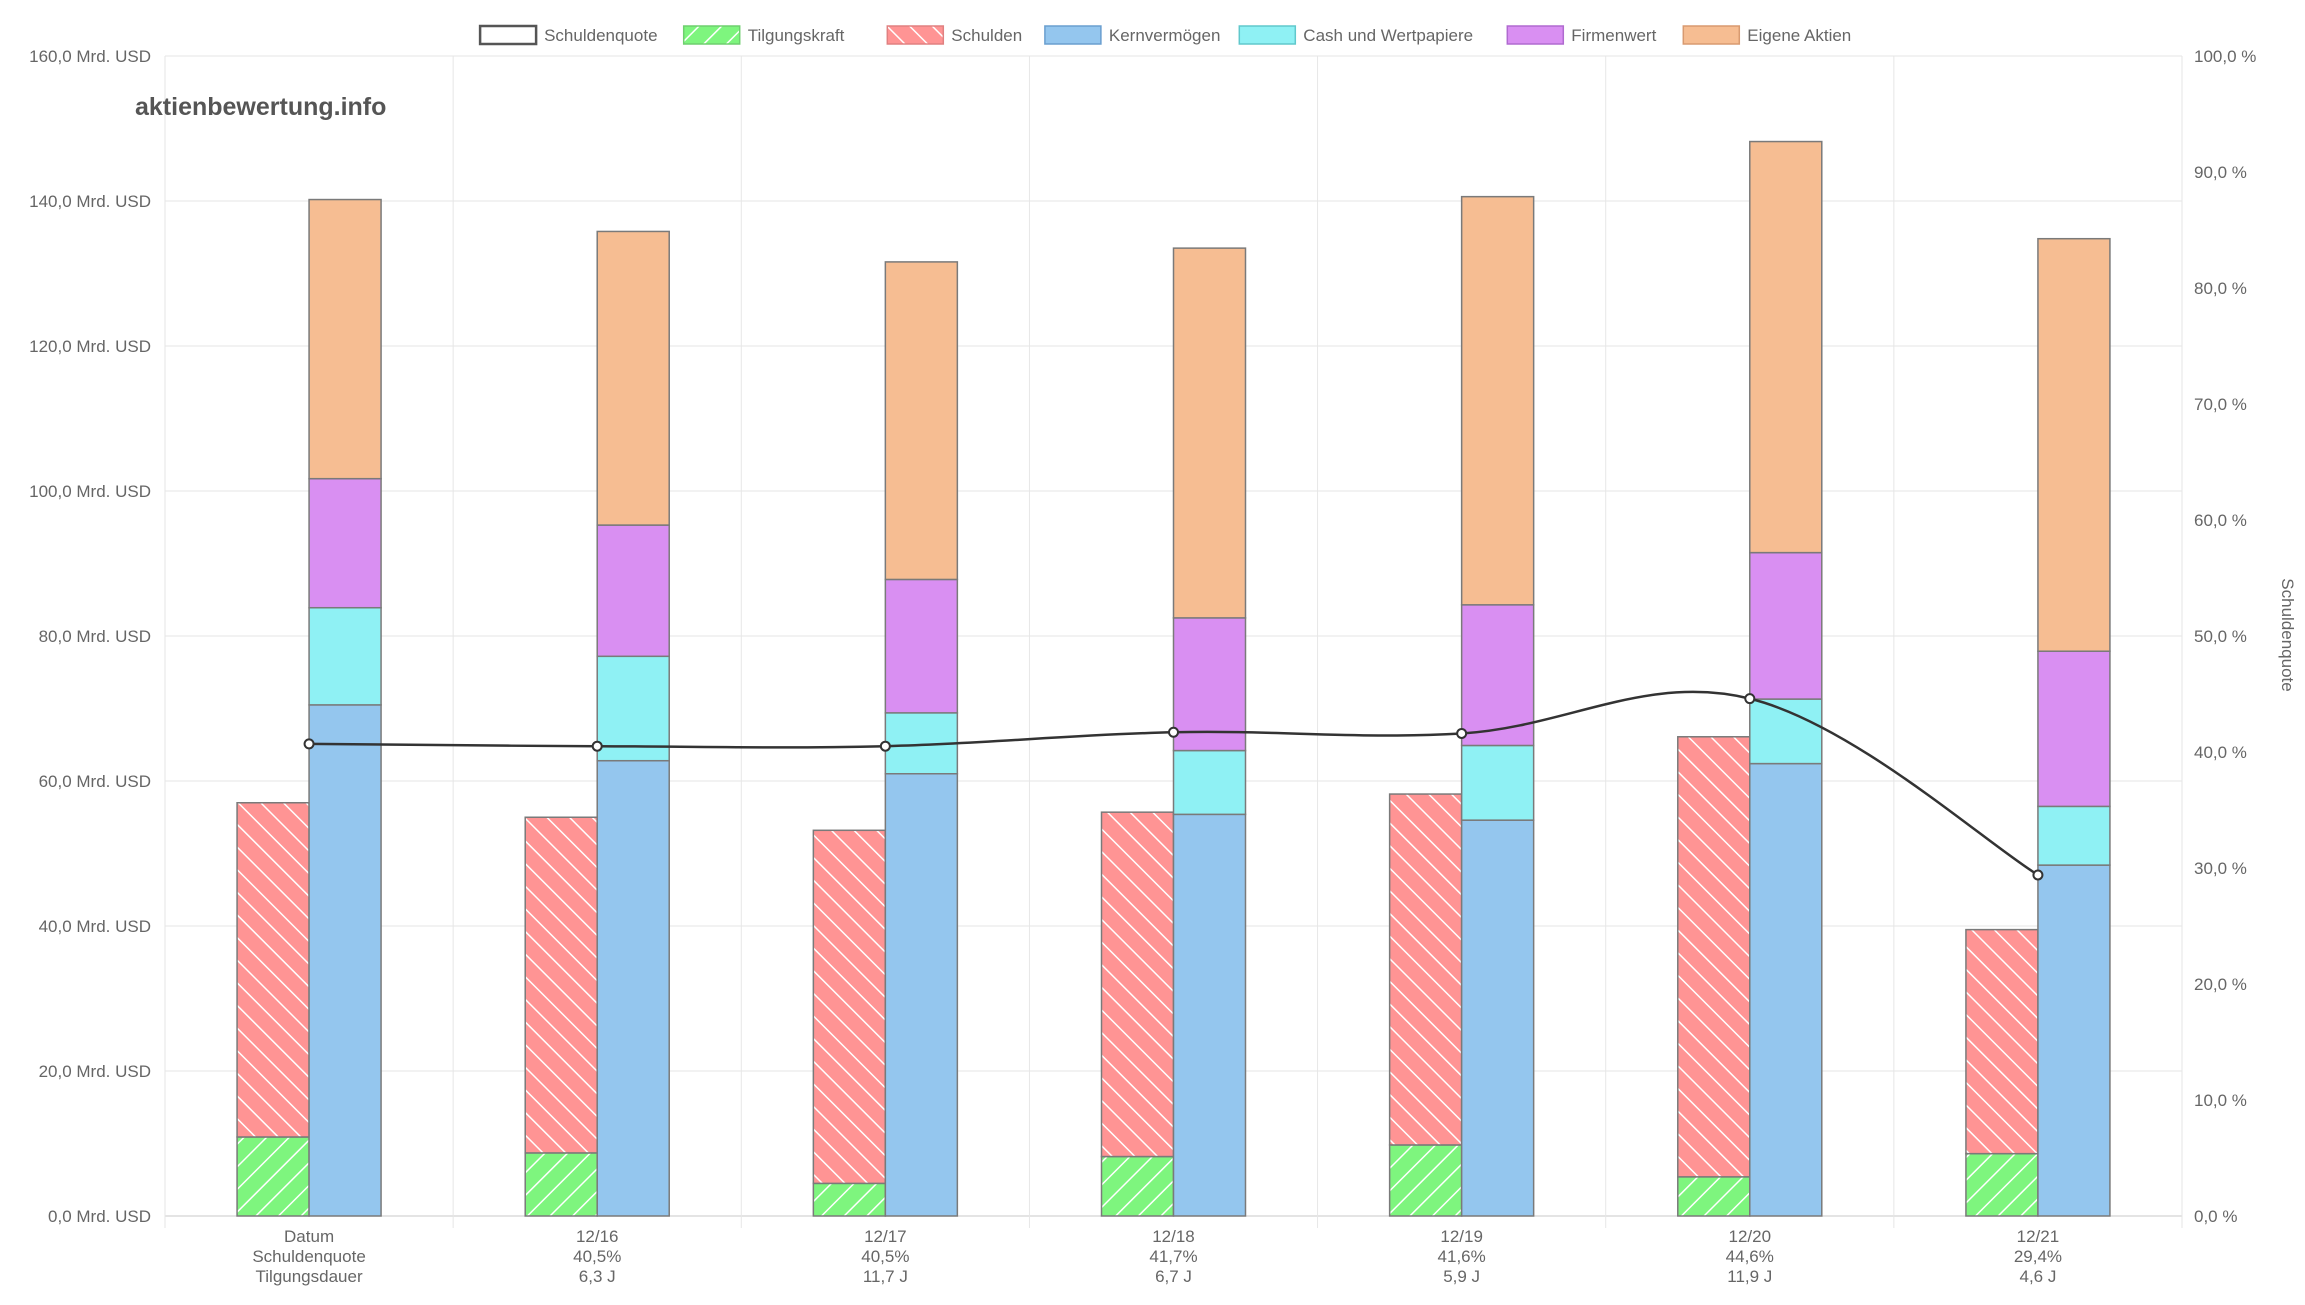 This screenshot has height=1305, width=2305. What do you see at coordinates (2220, 636) in the screenshot?
I see `y-right-tick-label: 50,0 %` at bounding box center [2220, 636].